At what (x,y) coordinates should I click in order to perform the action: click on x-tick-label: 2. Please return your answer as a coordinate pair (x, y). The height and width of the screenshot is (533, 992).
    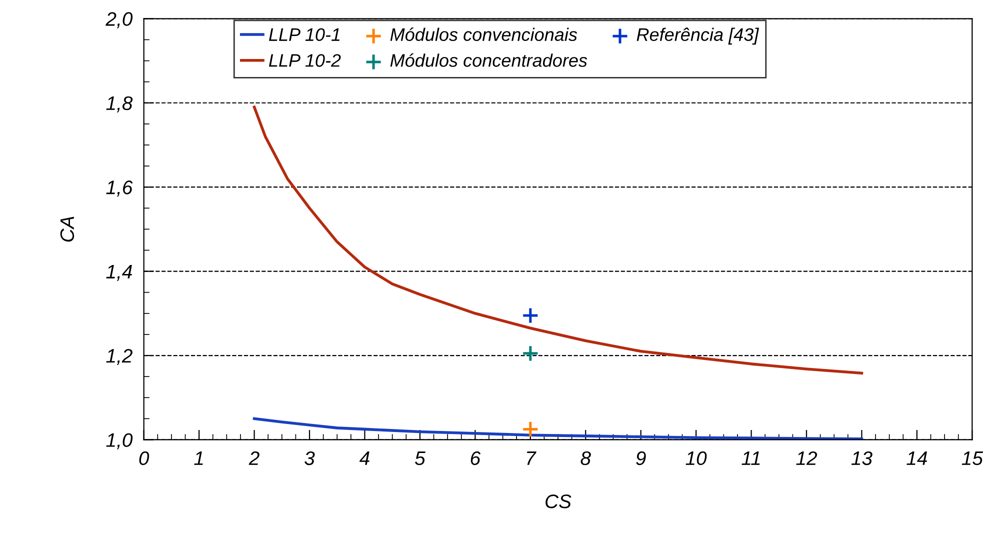
    Looking at the image, I should click on (254, 458).